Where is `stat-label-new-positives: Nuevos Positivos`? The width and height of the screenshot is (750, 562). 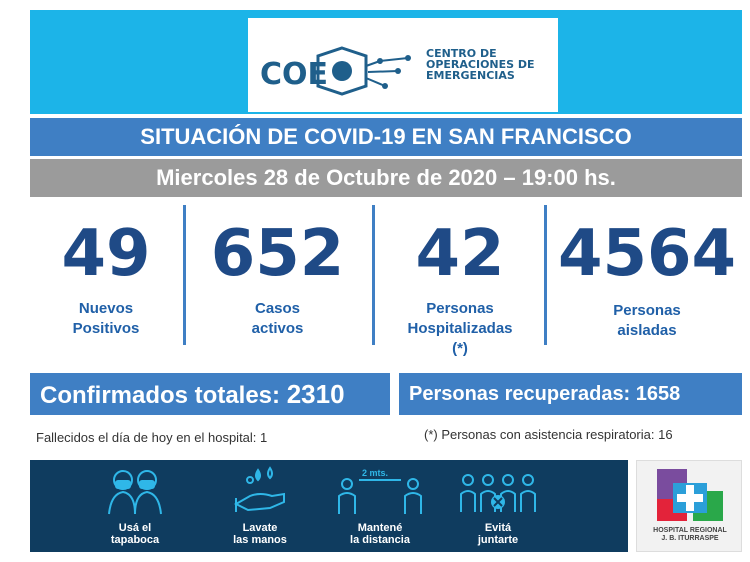 stat-label-new-positives: Nuevos Positivos is located at coordinates (106, 319).